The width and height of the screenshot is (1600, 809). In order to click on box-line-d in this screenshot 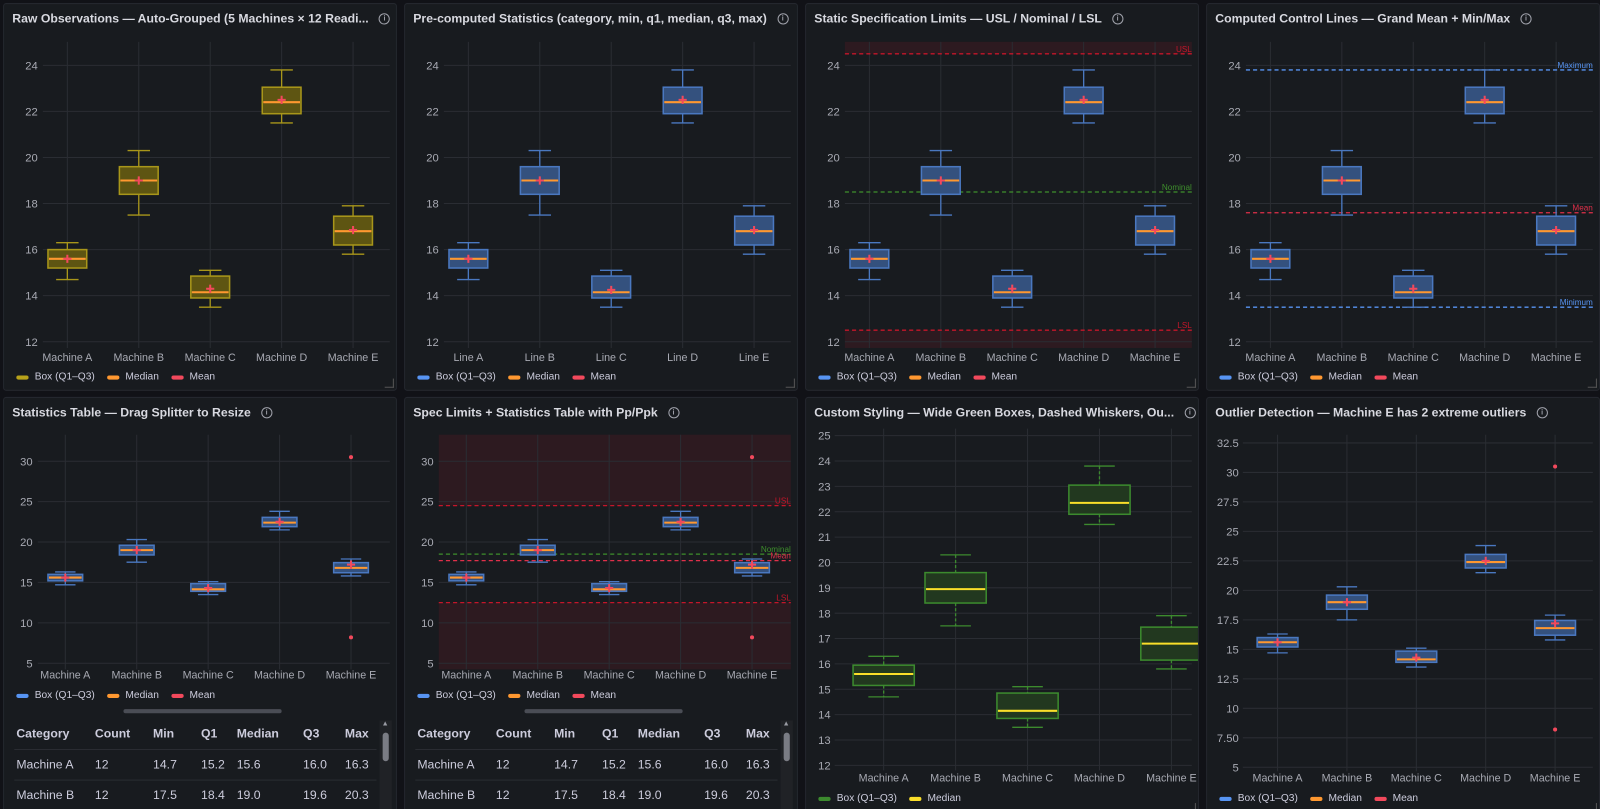, I will do `click(682, 96)`.